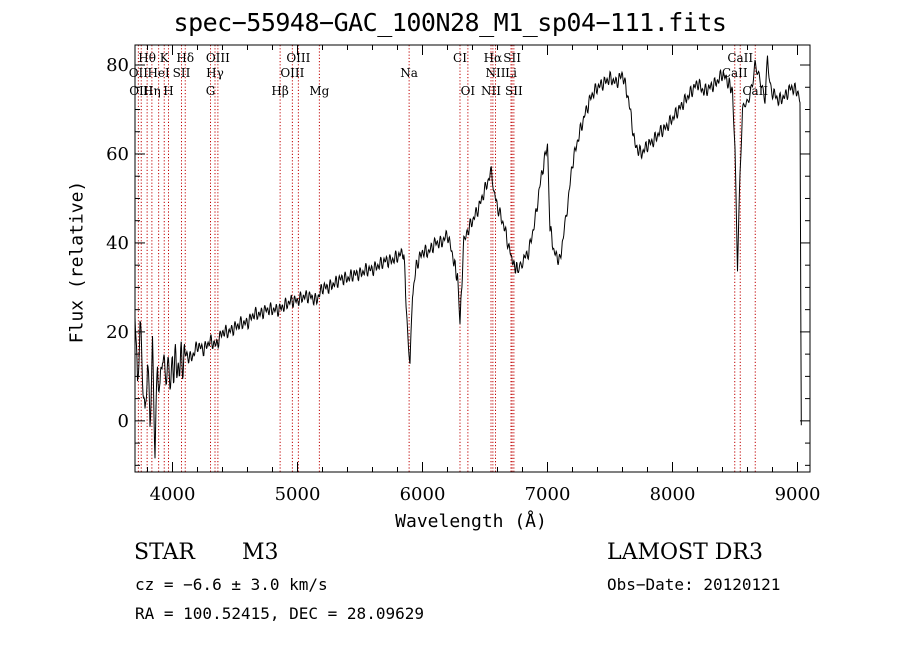 The image size is (900, 649). Describe the element at coordinates (468, 91) in the screenshot. I see `spectral-line-label: OI` at that location.